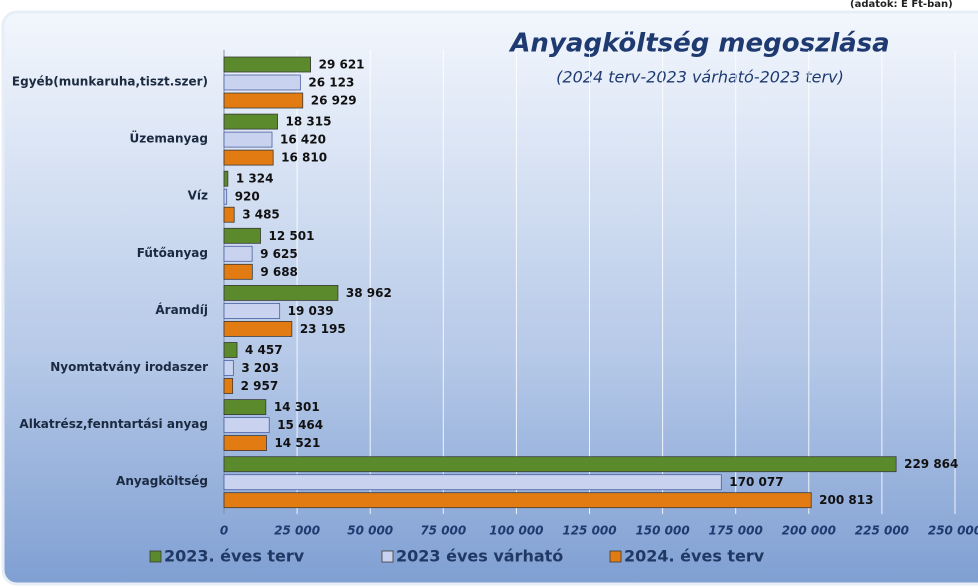  Describe the element at coordinates (342, 65) in the screenshot. I see `value-label: 29 621` at that location.